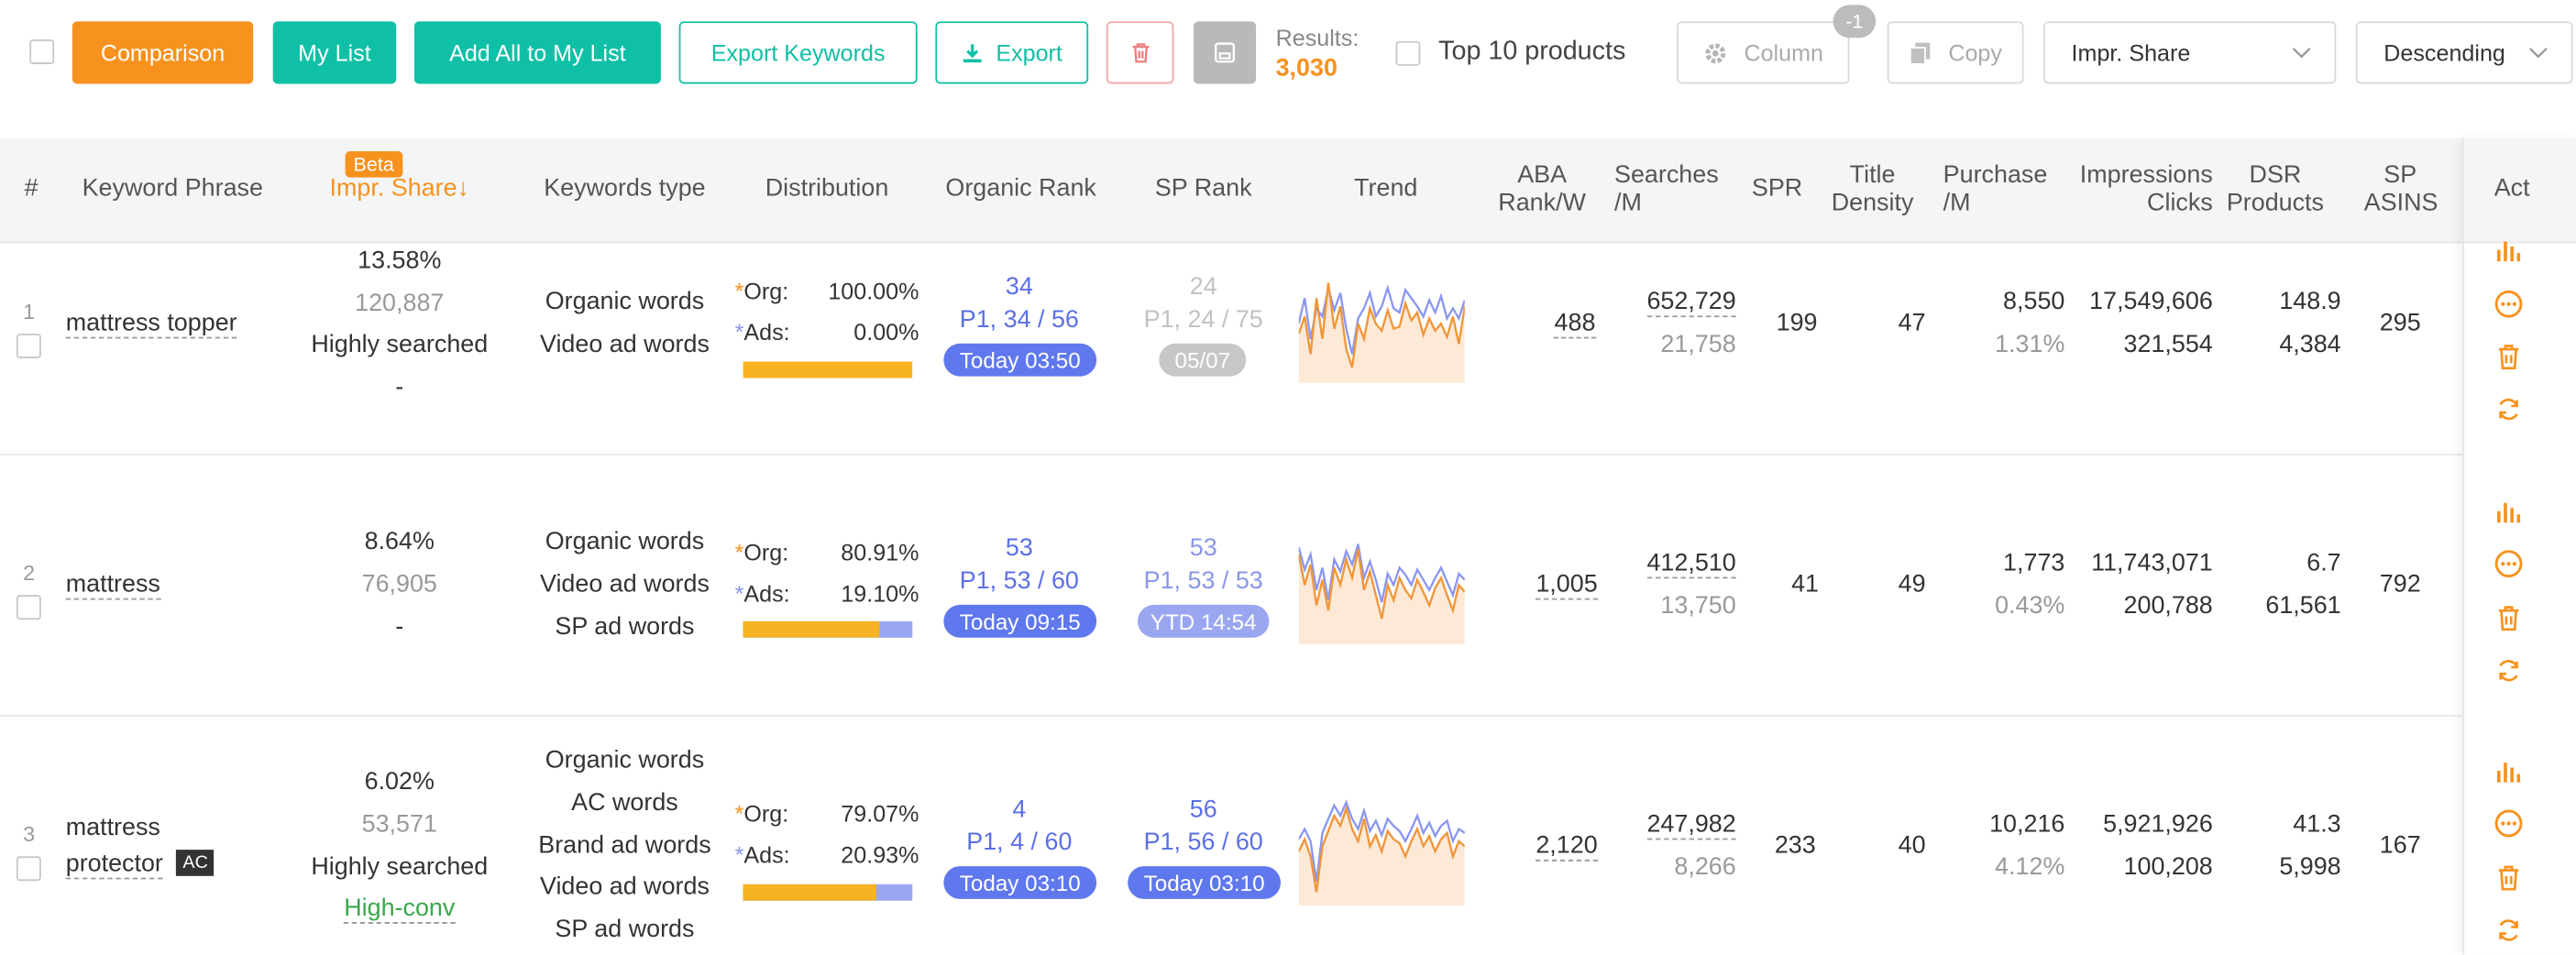 The image size is (2576, 955). Describe the element at coordinates (114, 865) in the screenshot. I see `keyword-text: protector` at that location.